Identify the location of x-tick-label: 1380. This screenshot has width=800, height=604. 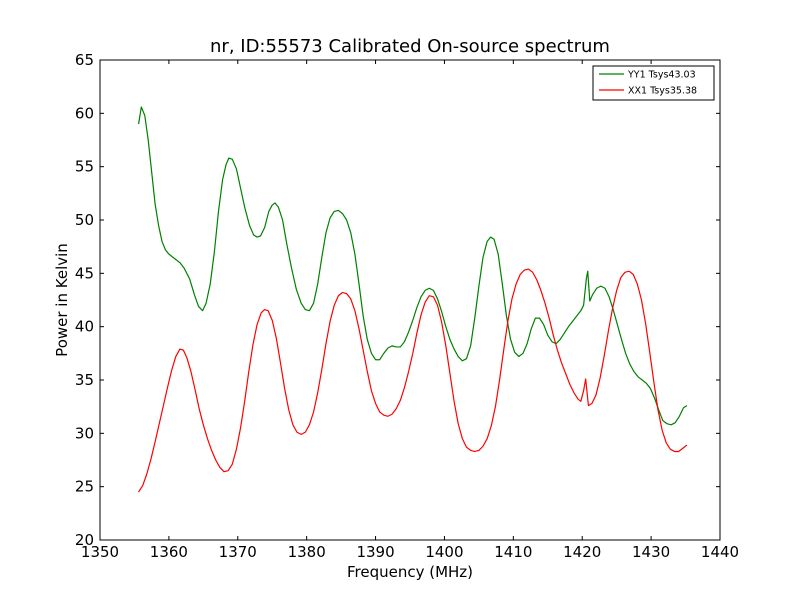
(307, 552).